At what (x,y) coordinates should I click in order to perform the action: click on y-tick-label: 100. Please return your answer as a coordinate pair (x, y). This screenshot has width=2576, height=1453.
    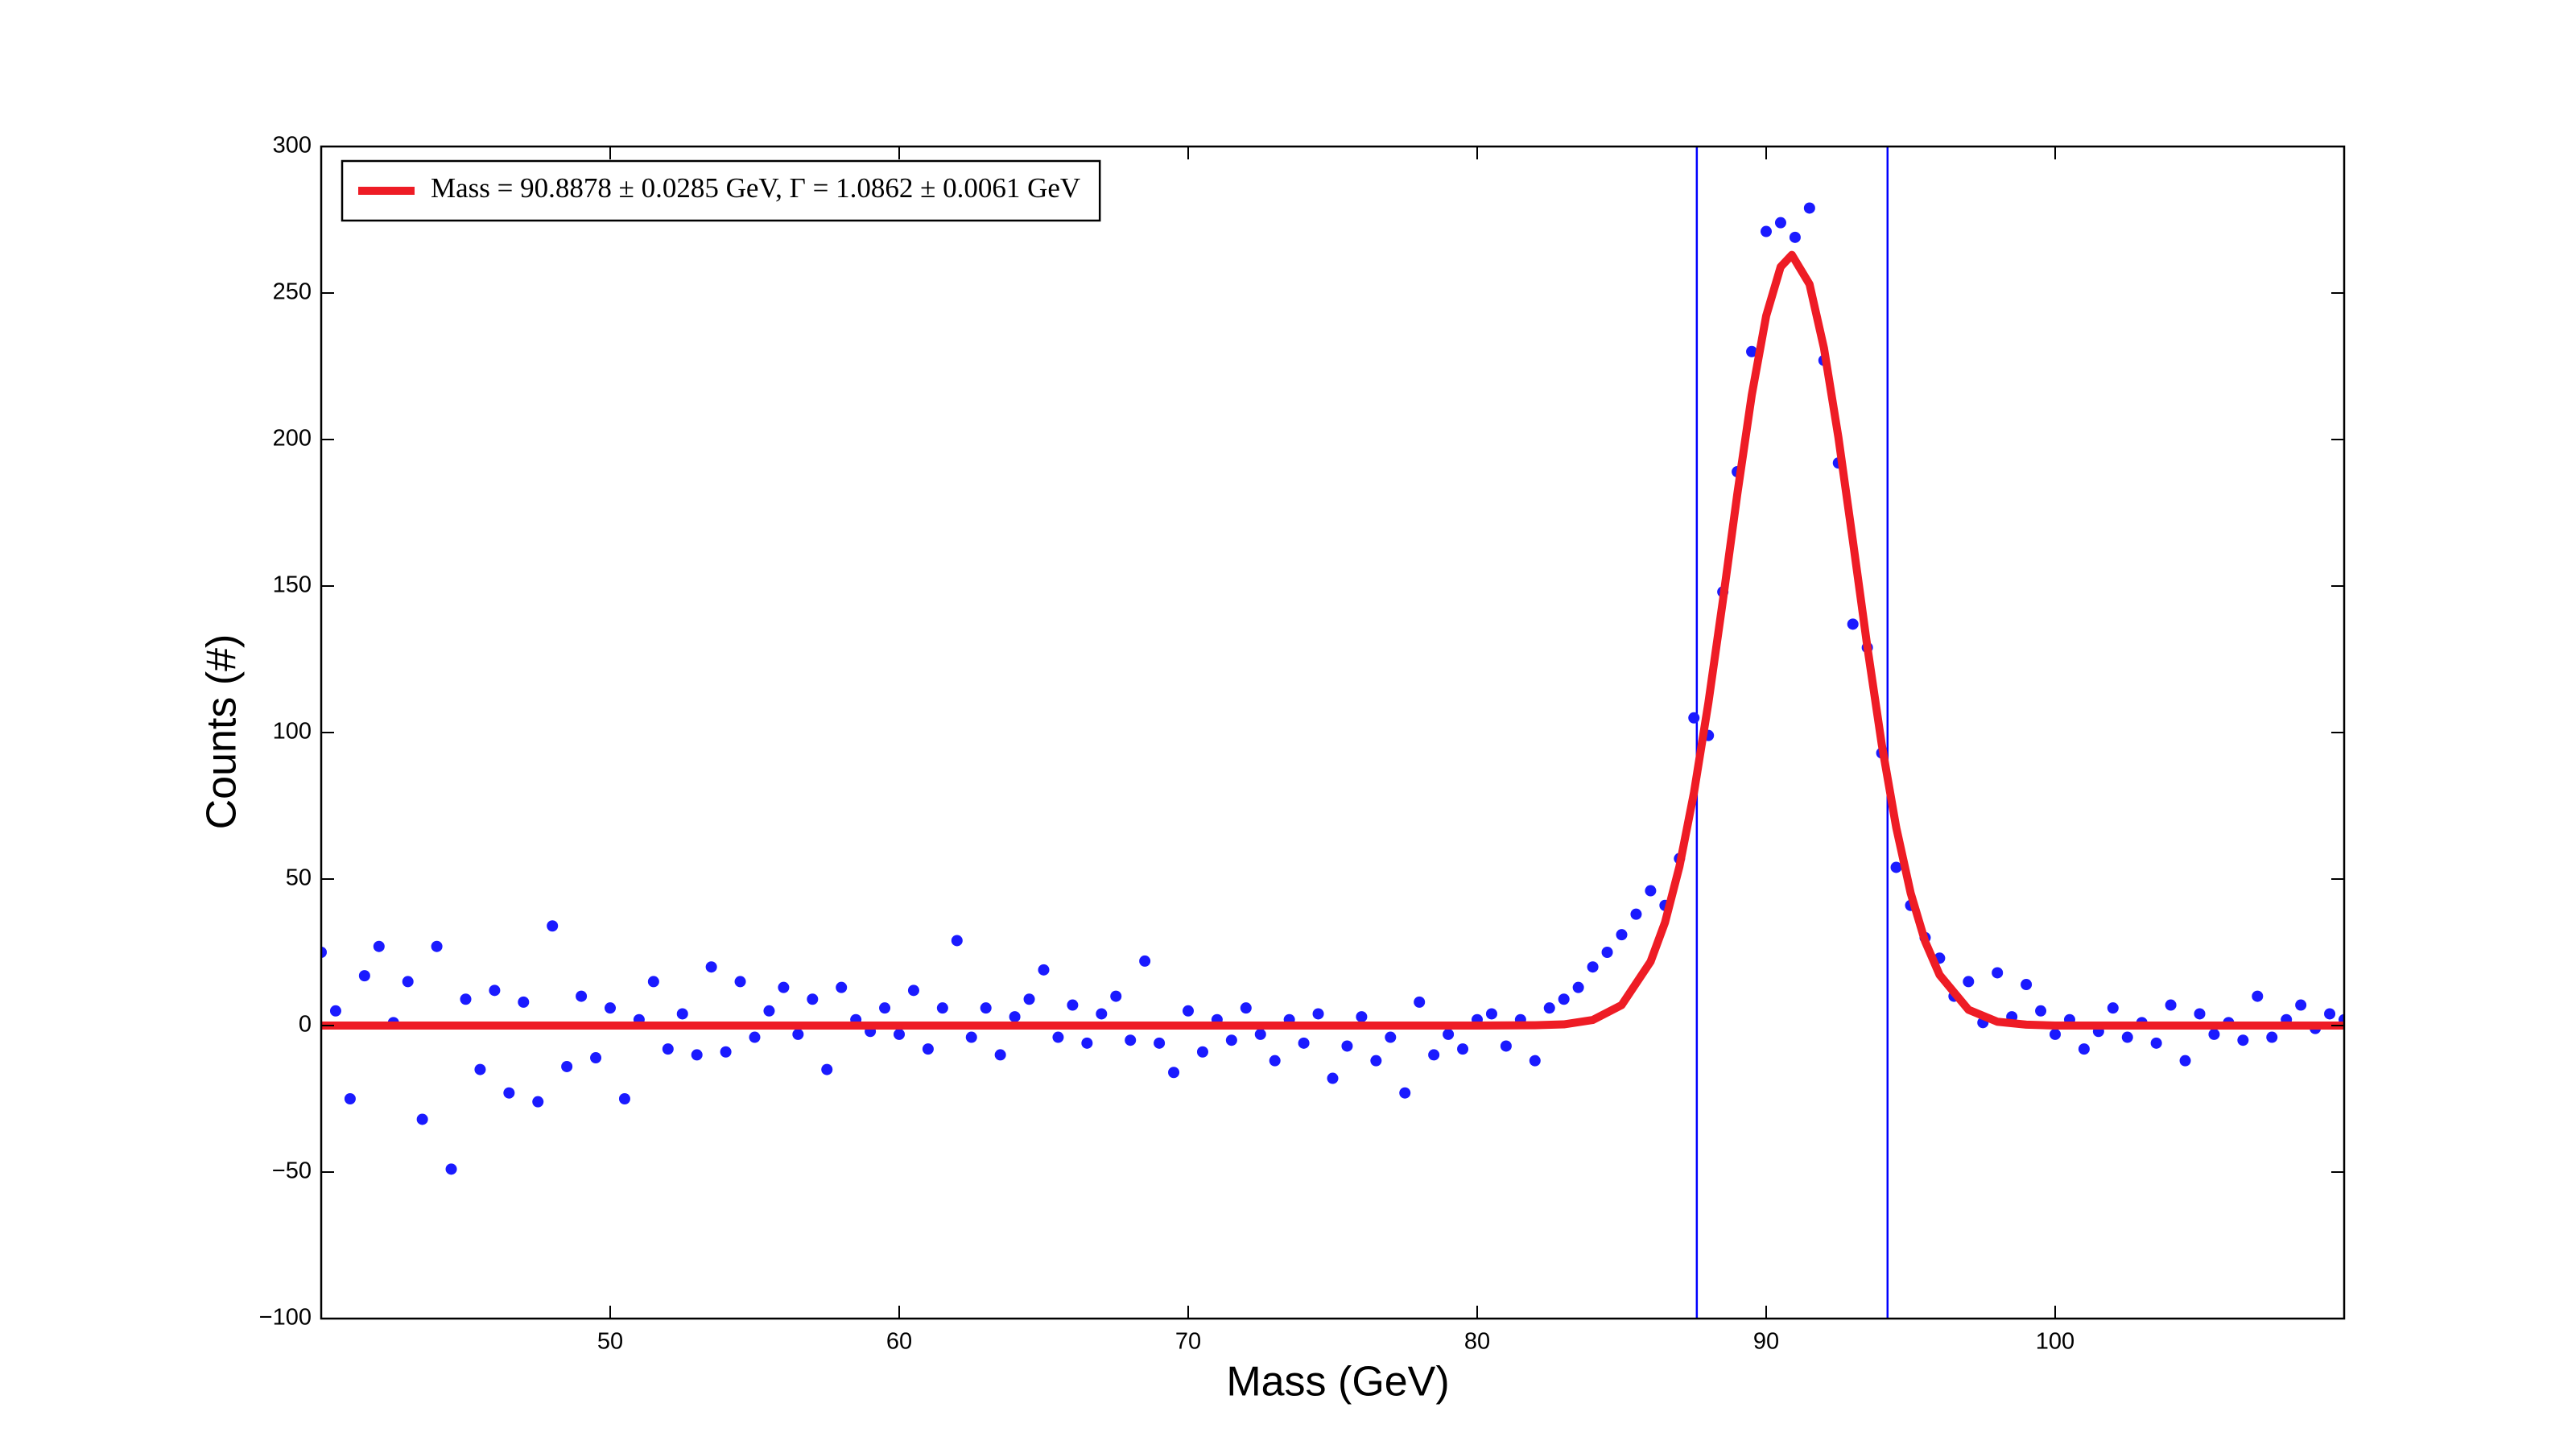
    Looking at the image, I should click on (292, 732).